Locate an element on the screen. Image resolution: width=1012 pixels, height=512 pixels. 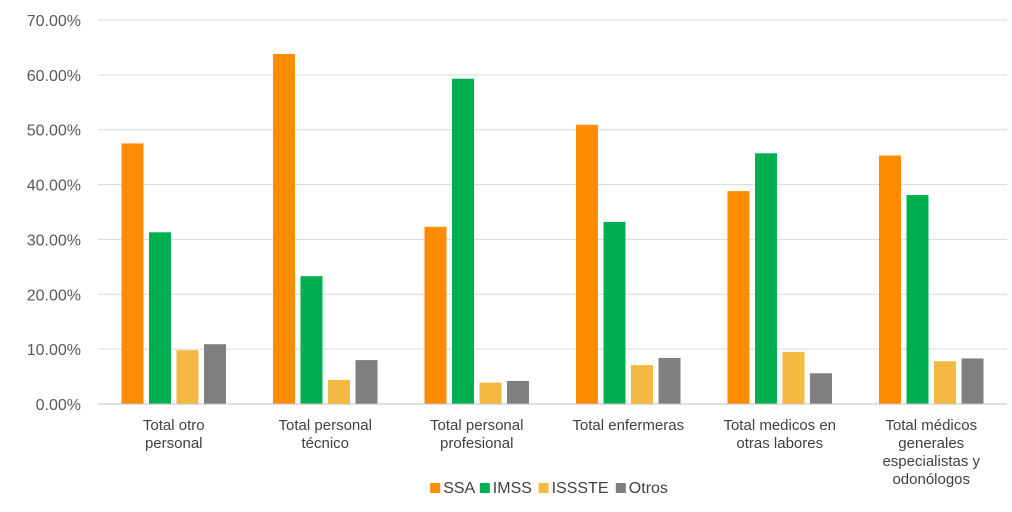
legend-swatch-ssa is located at coordinates (435, 488).